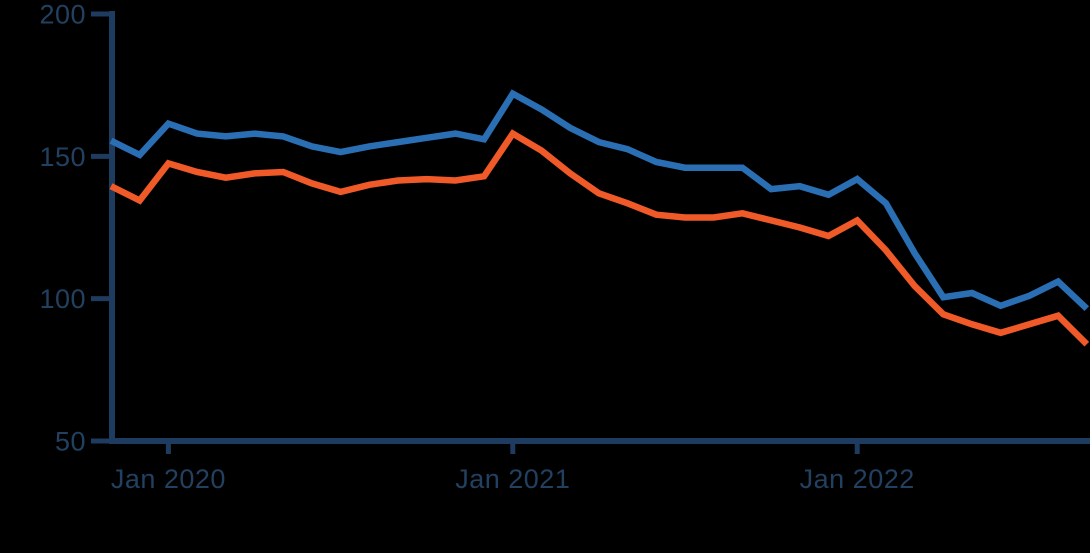 The width and height of the screenshot is (1090, 553). Describe the element at coordinates (168, 479) in the screenshot. I see `x-axis-tick-label: Jan 2020` at that location.